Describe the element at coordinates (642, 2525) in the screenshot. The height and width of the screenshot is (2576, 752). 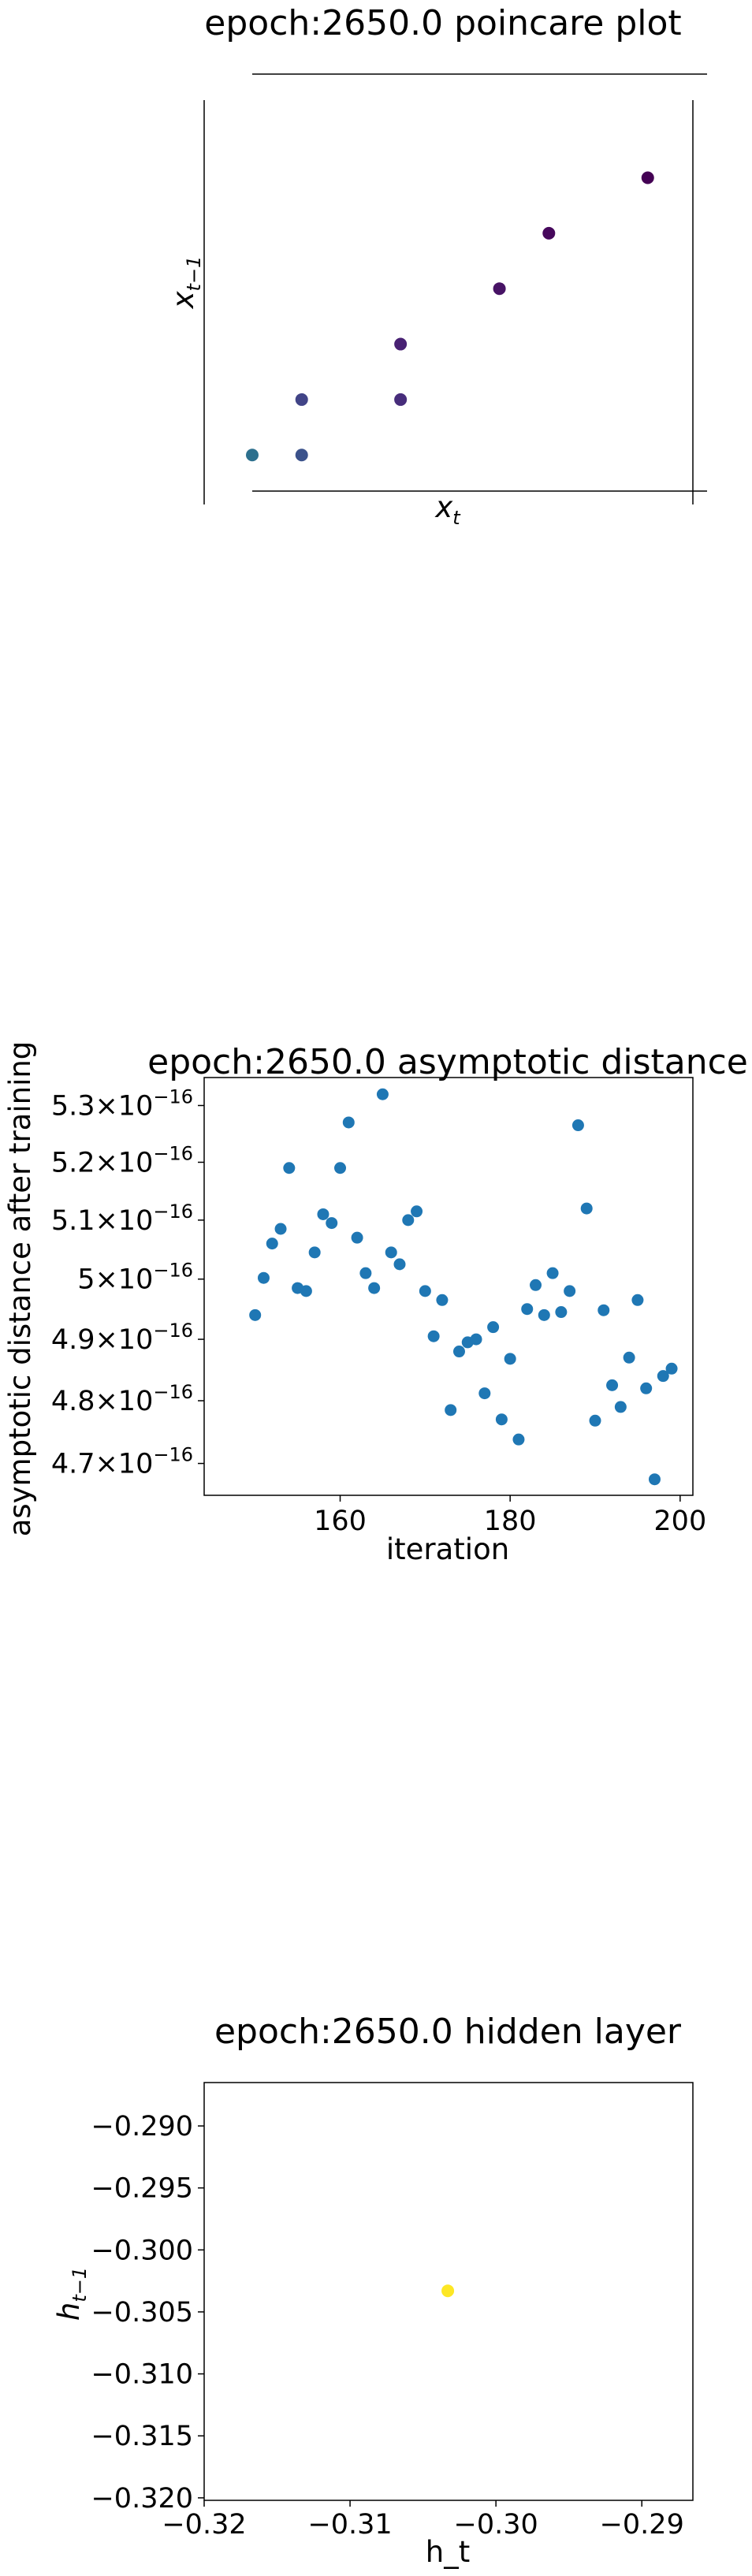
I see `x-tick-label: −0.29` at that location.